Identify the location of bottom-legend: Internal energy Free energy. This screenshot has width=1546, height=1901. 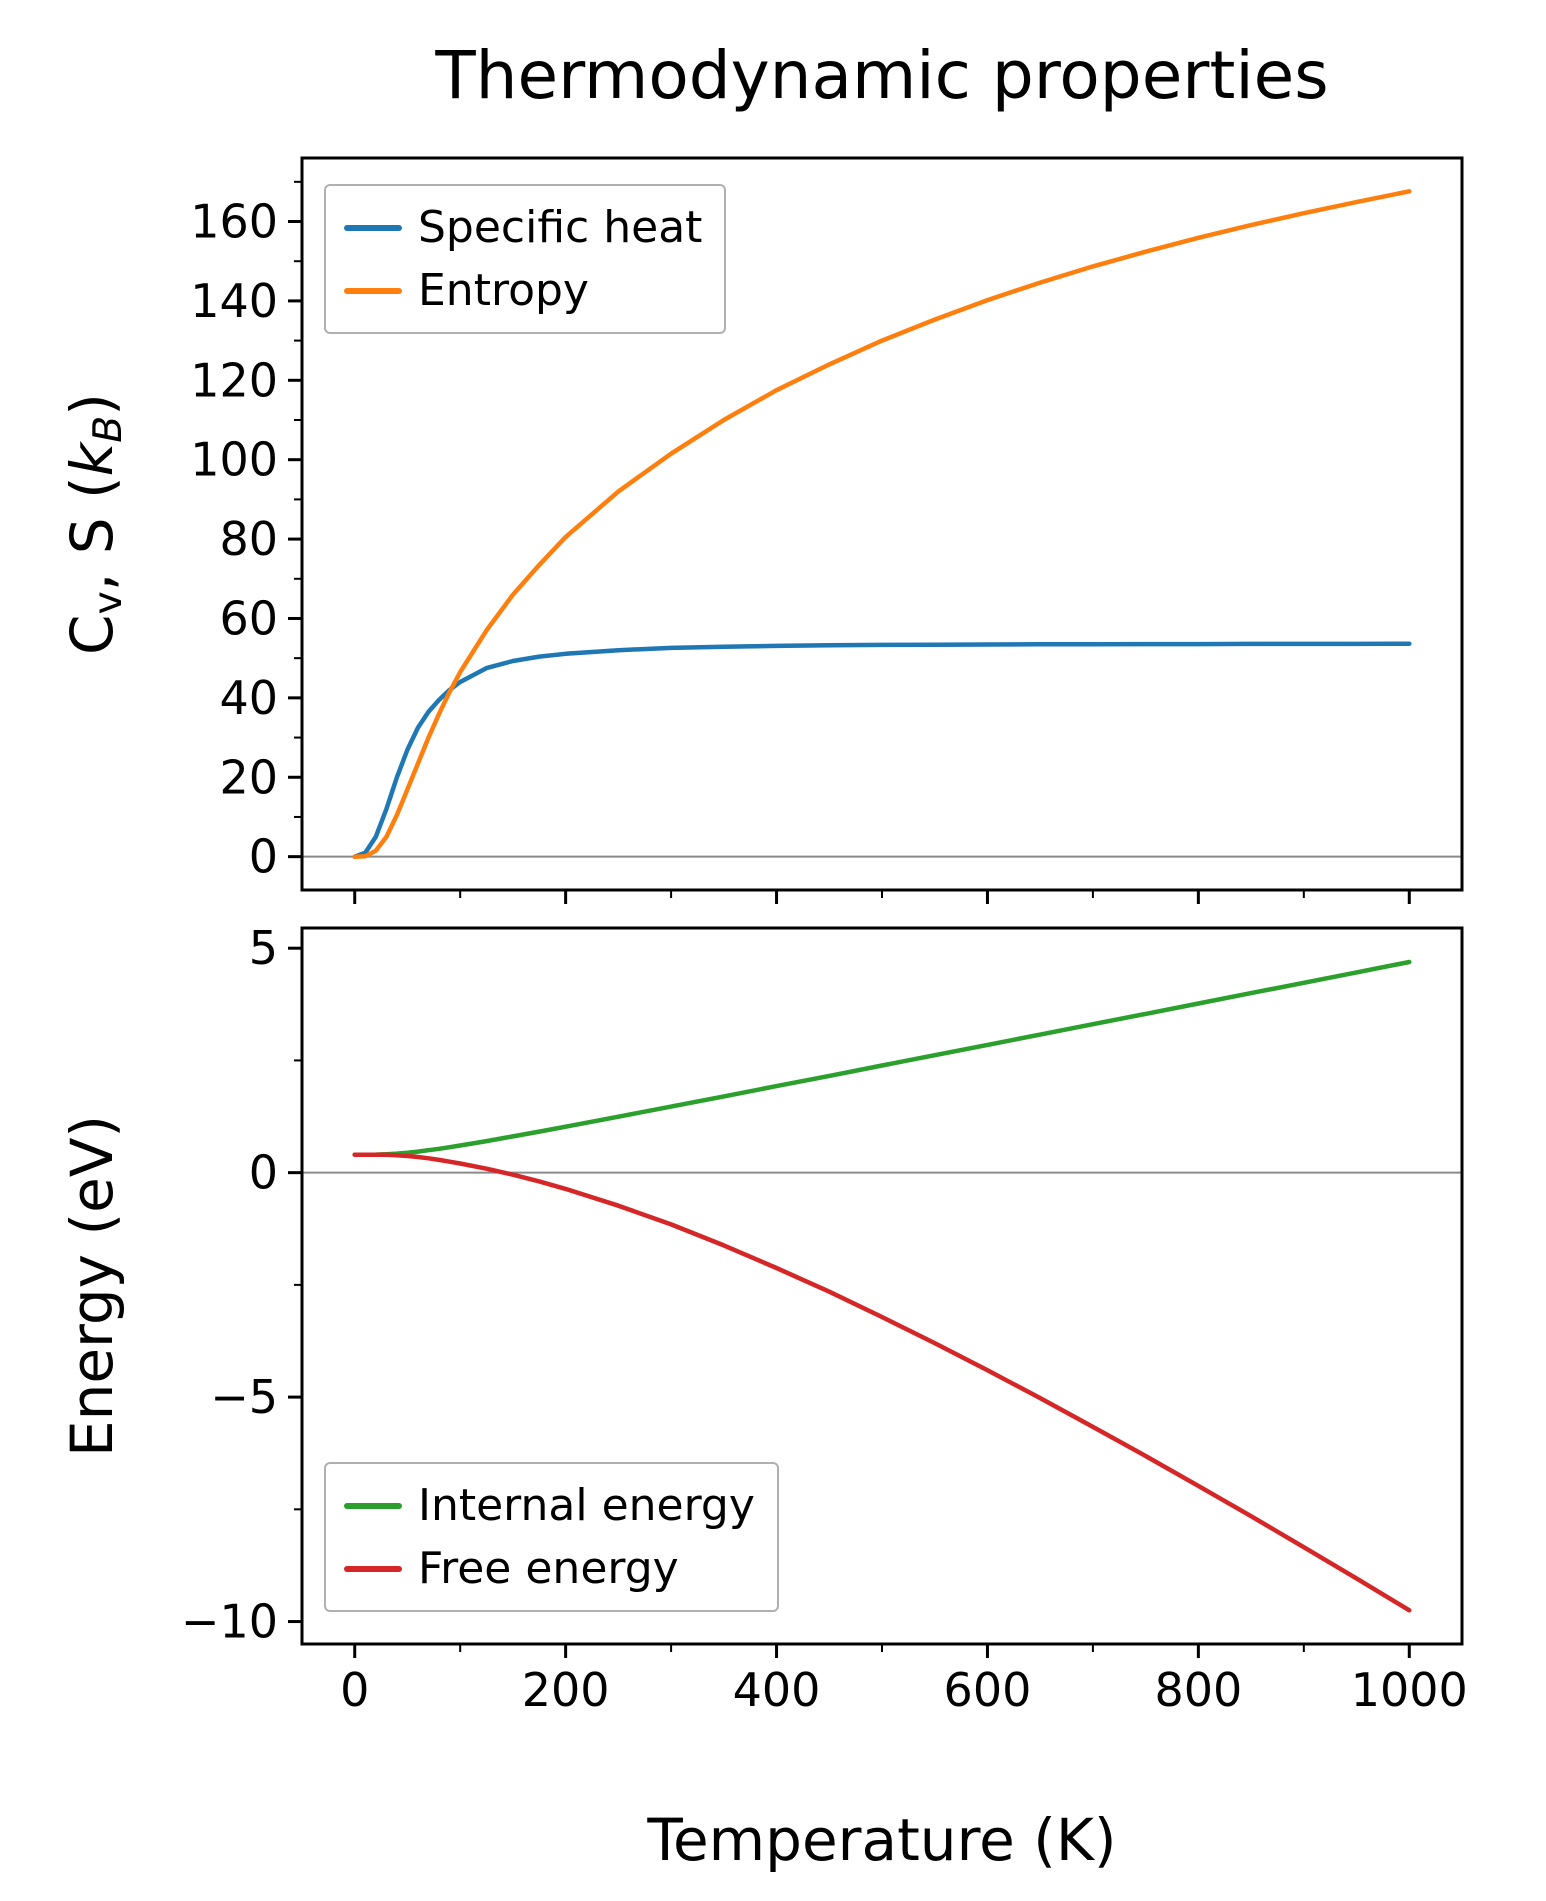
(551, 1537).